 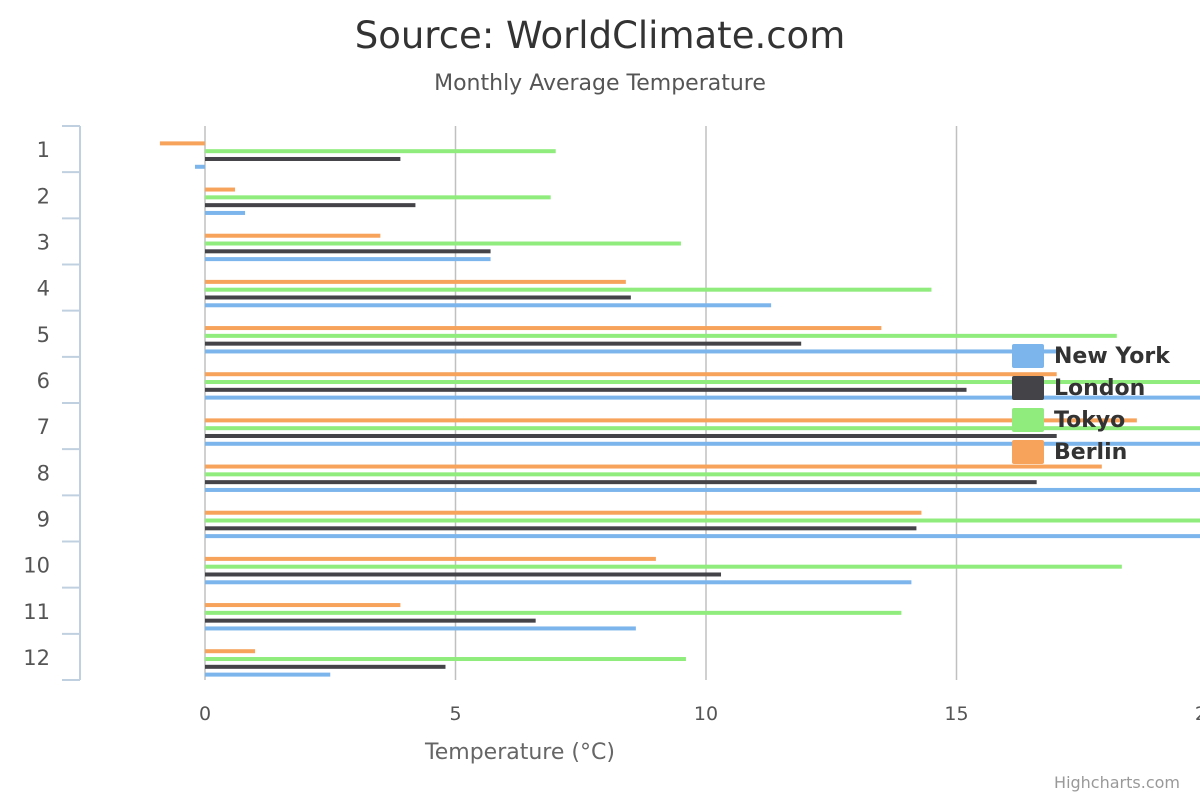 I want to click on legend: New York London Tokyo Berlin, so click(x=1091, y=404).